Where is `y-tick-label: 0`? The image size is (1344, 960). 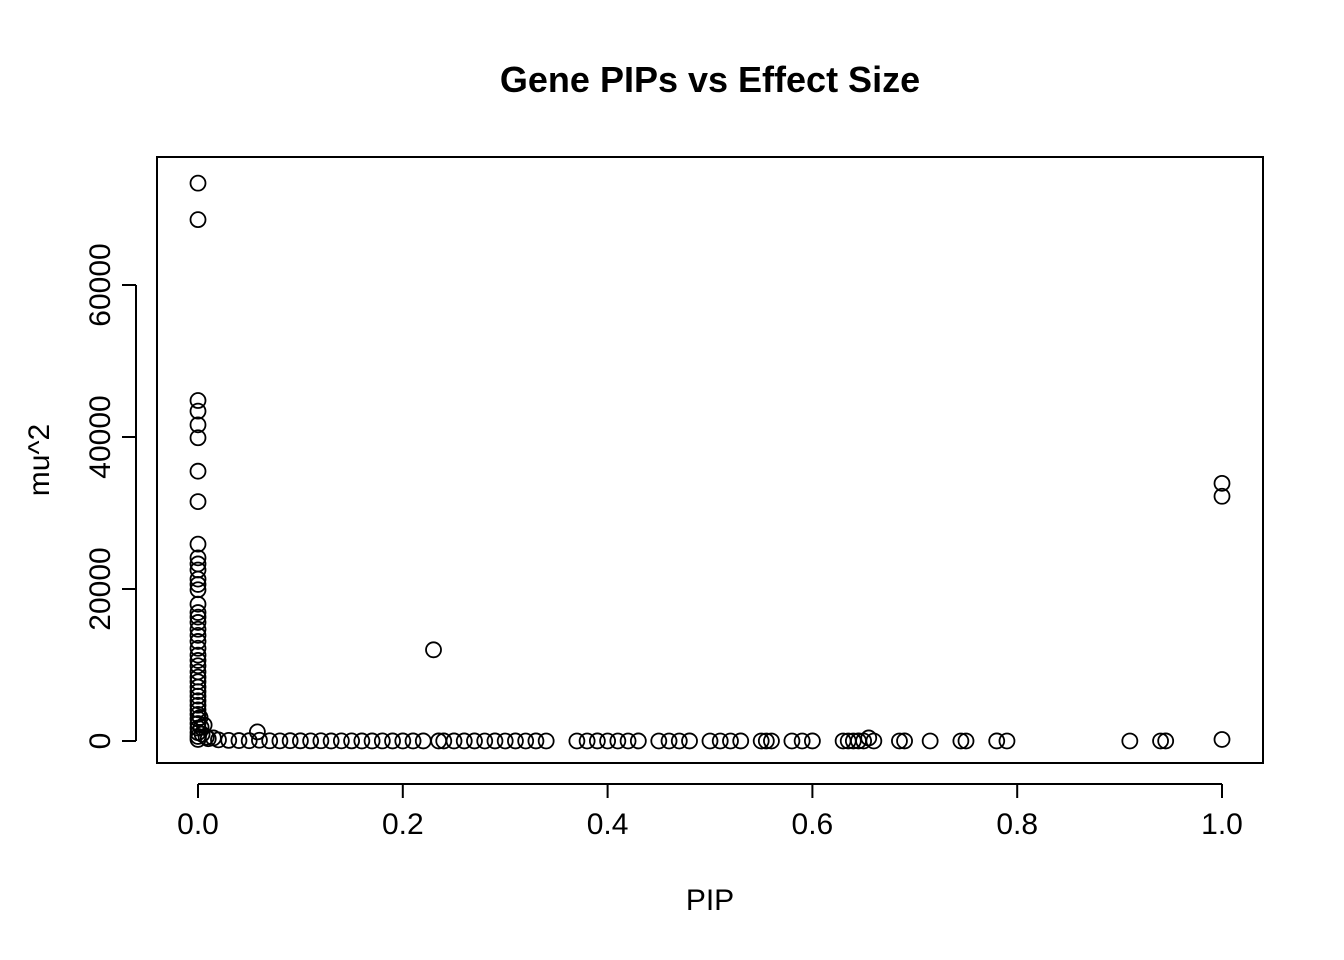
y-tick-label: 0 is located at coordinates (100, 741).